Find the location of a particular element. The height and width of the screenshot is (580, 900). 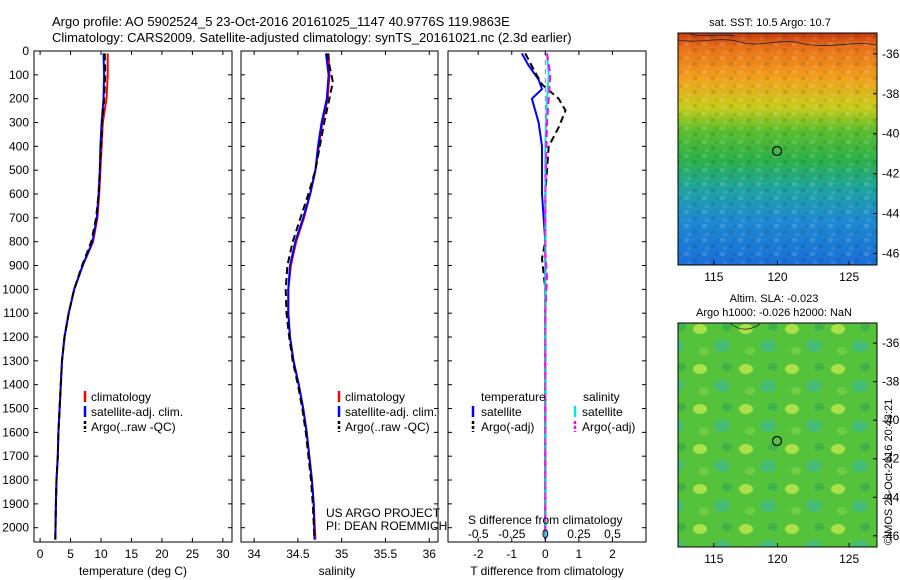

sst-map-title: sat. SST: 10.5 Argo: 10.7 is located at coordinates (770, 23).